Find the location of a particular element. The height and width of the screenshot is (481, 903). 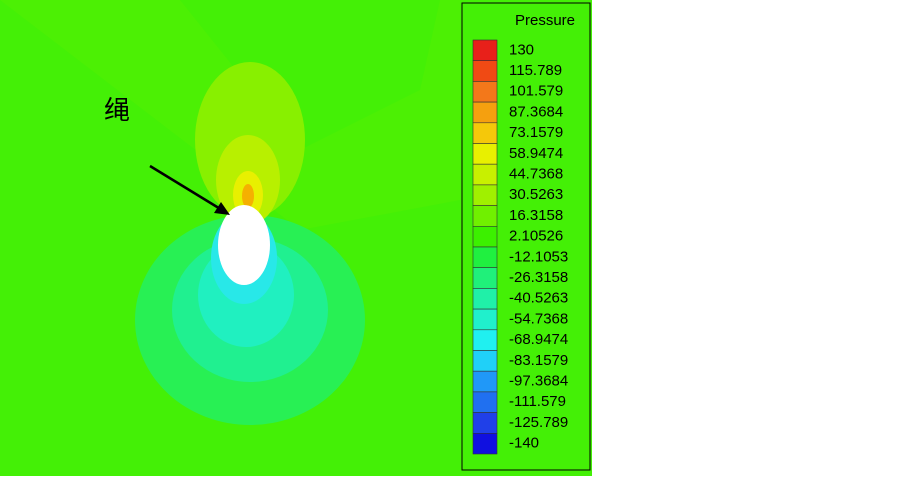

legend-label: -26.3158 is located at coordinates (538, 277).